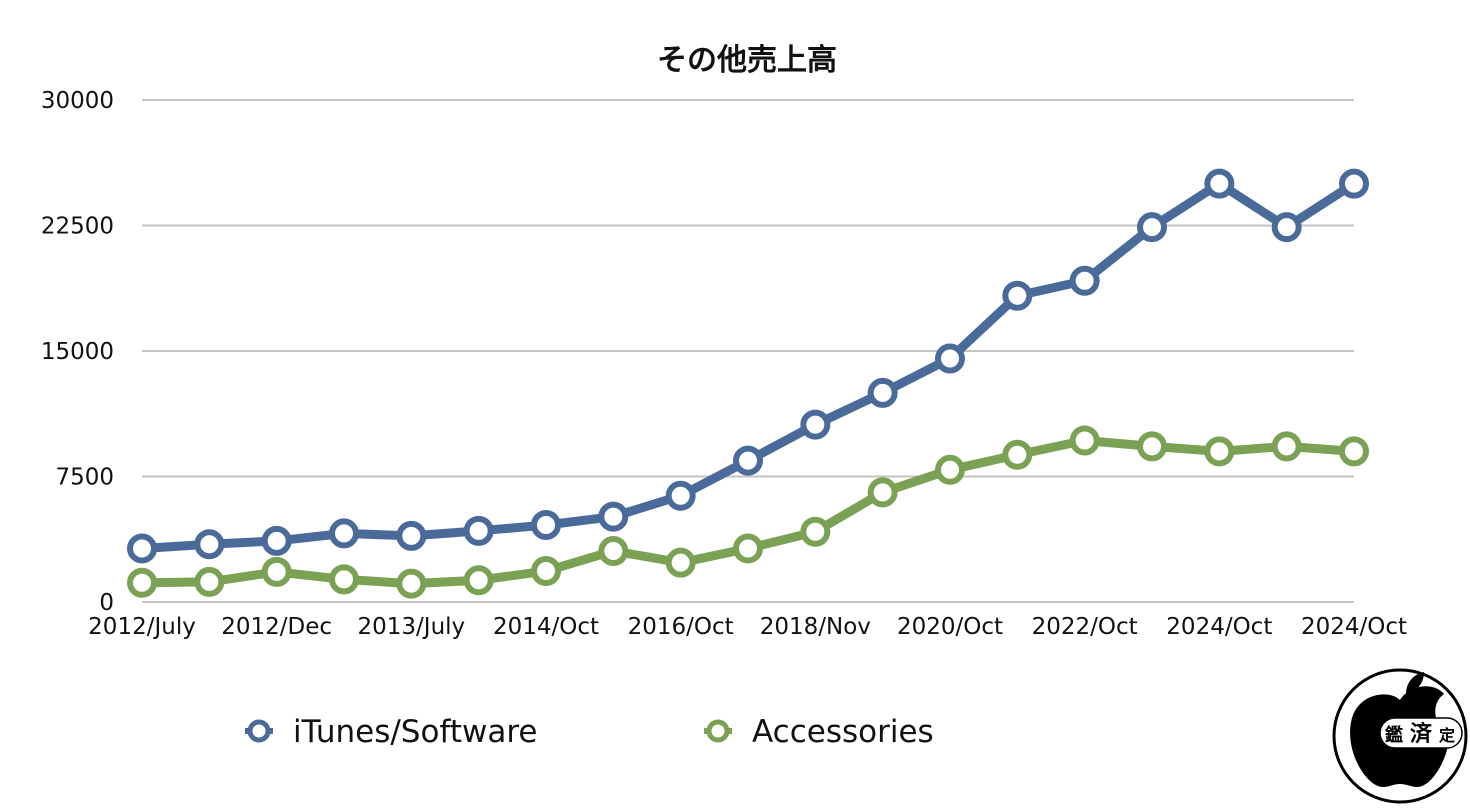 This screenshot has height=810, width=1470. What do you see at coordinates (415, 732) in the screenshot?
I see `legend-label: iTunes/Software` at bounding box center [415, 732].